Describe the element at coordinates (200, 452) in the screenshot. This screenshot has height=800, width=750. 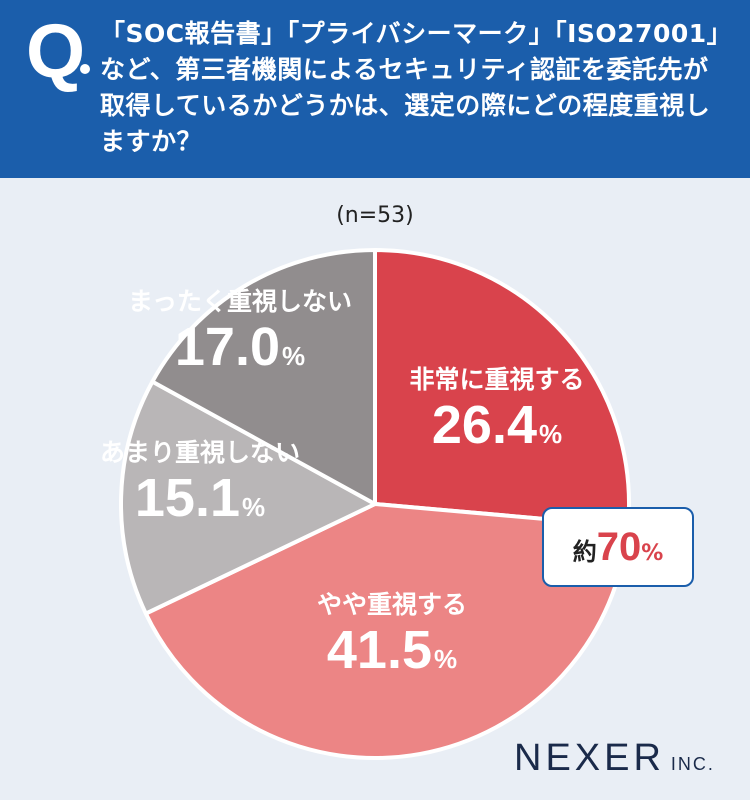
I see `slice-name: あまり重視しない` at that location.